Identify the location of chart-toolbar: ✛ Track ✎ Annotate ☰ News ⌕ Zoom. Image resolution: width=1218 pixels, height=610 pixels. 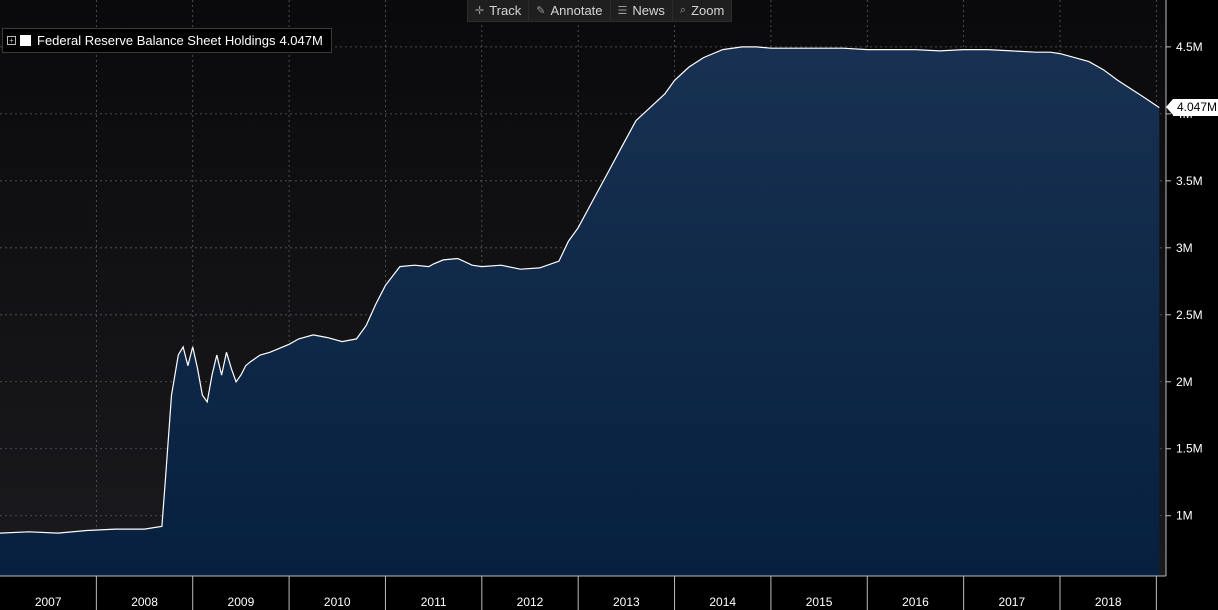
(600, 11).